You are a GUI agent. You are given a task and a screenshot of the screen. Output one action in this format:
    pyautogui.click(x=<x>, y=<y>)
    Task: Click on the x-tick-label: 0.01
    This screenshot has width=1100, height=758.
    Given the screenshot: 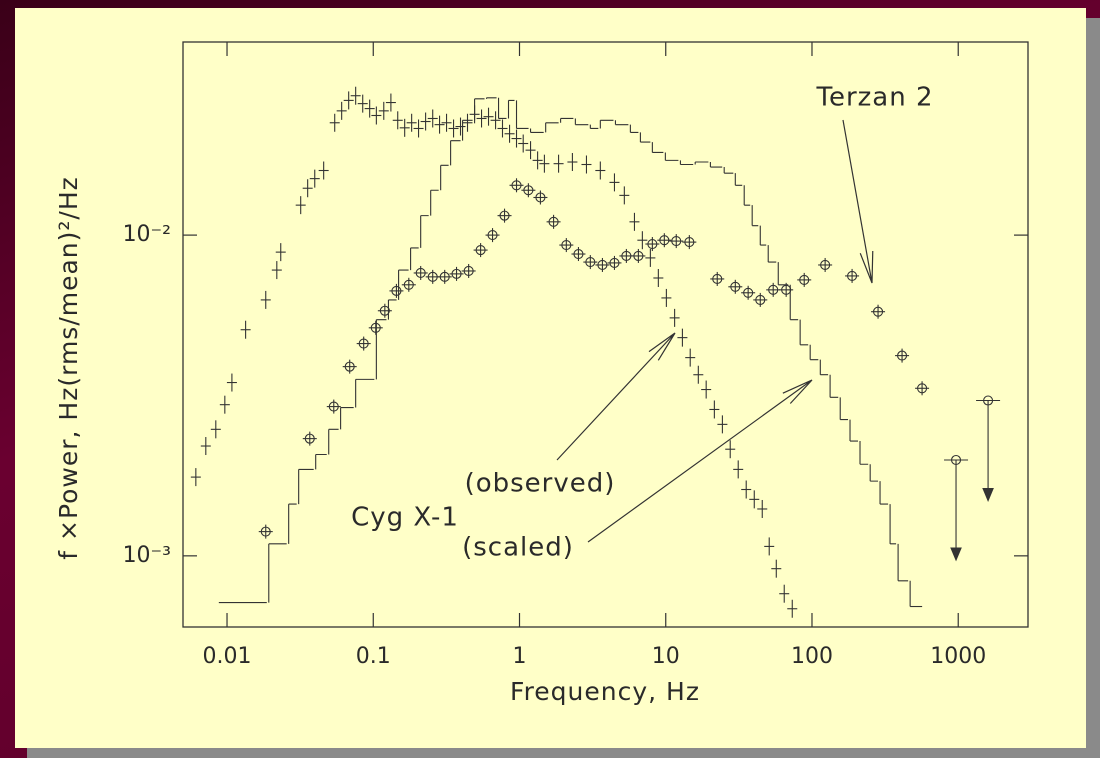 What is the action you would take?
    pyautogui.click(x=227, y=656)
    